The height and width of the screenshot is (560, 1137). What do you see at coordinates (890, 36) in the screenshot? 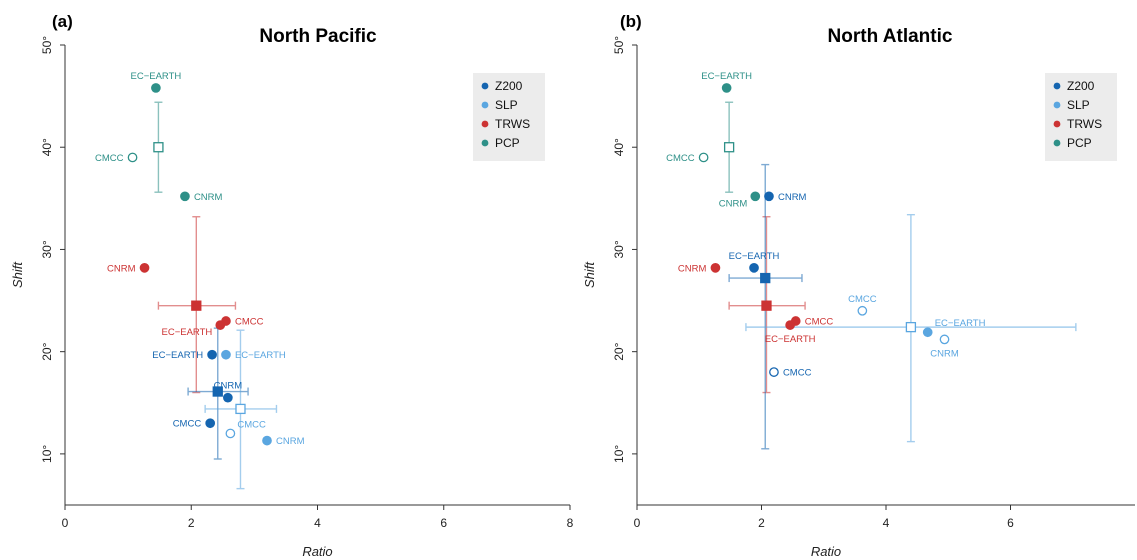
I see `chart-title: North Atlantic` at bounding box center [890, 36].